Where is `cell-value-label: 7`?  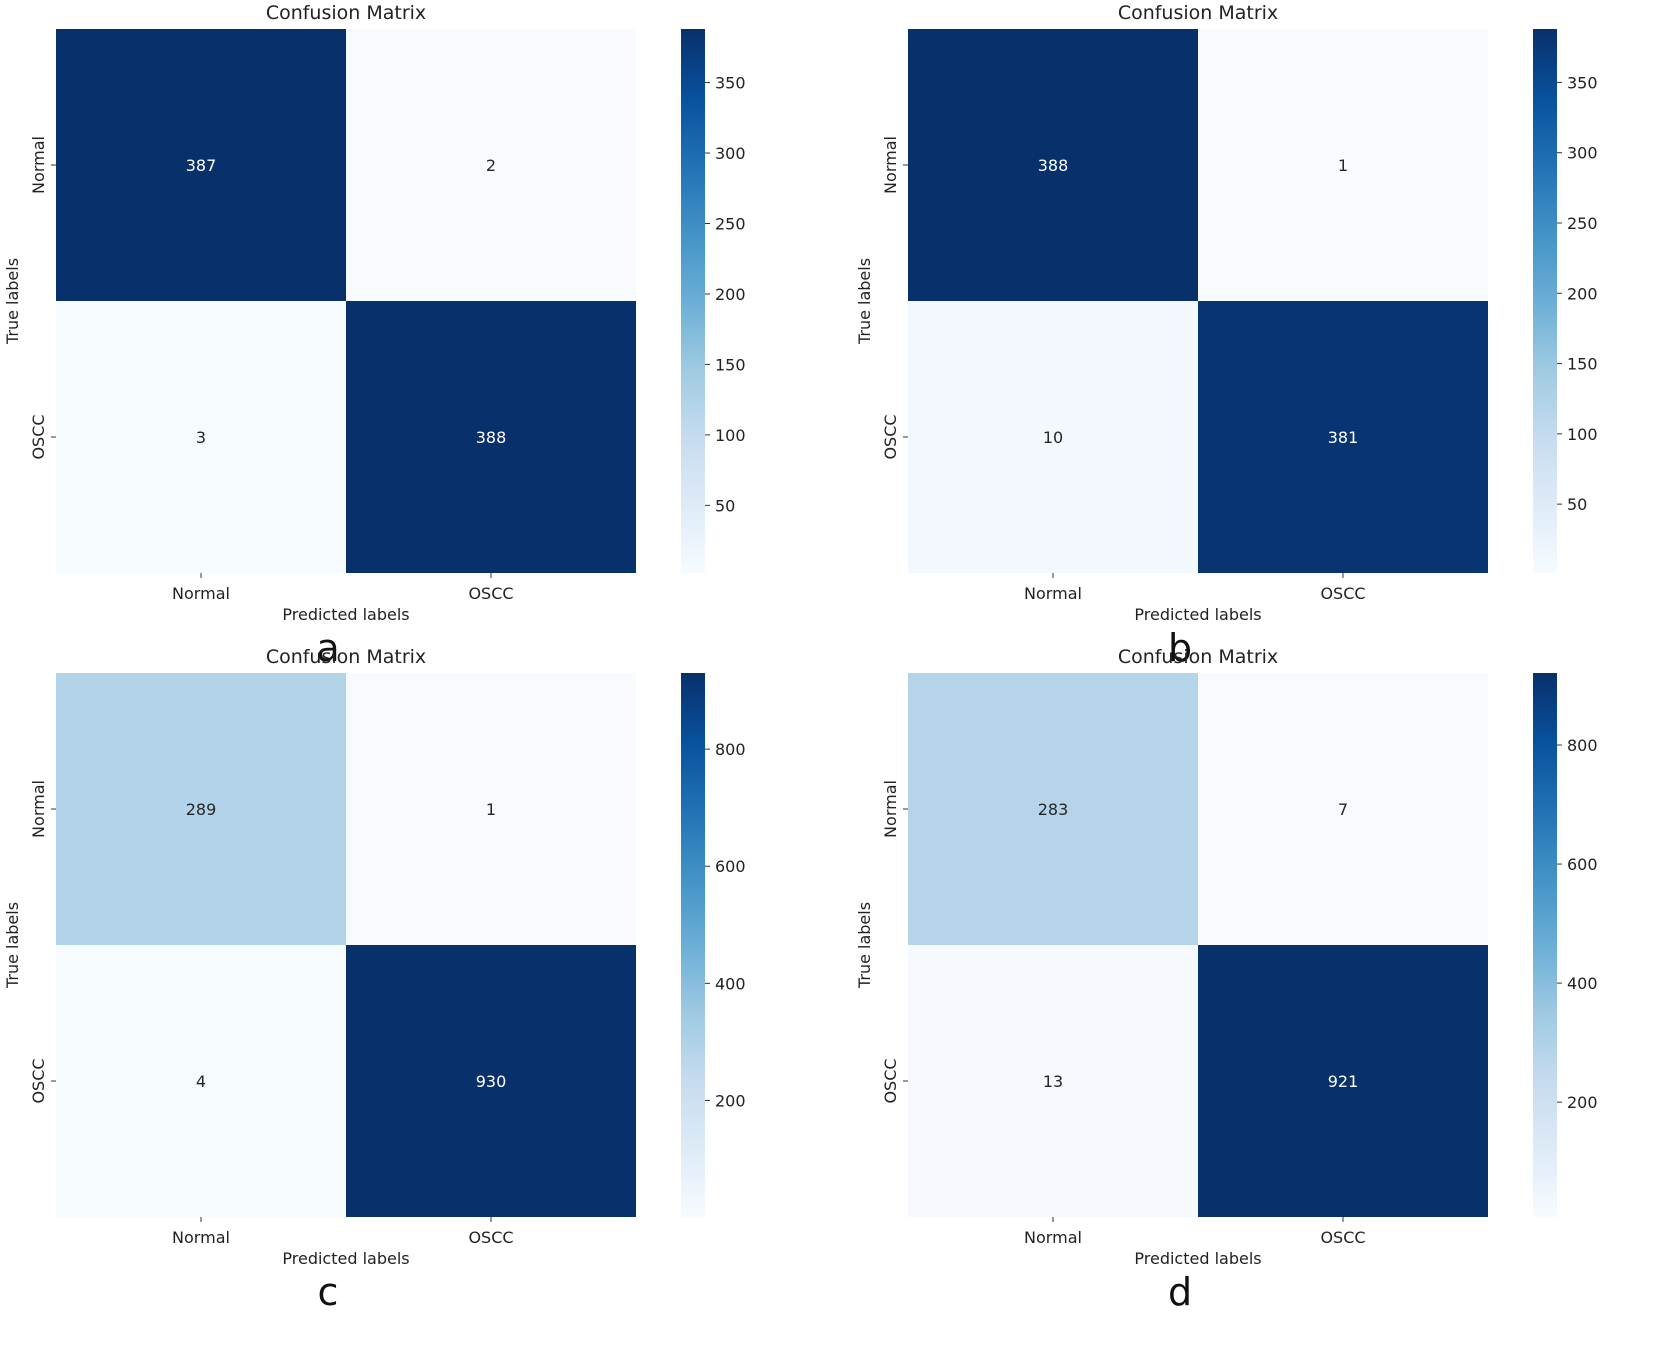 cell-value-label: 7 is located at coordinates (1343, 809).